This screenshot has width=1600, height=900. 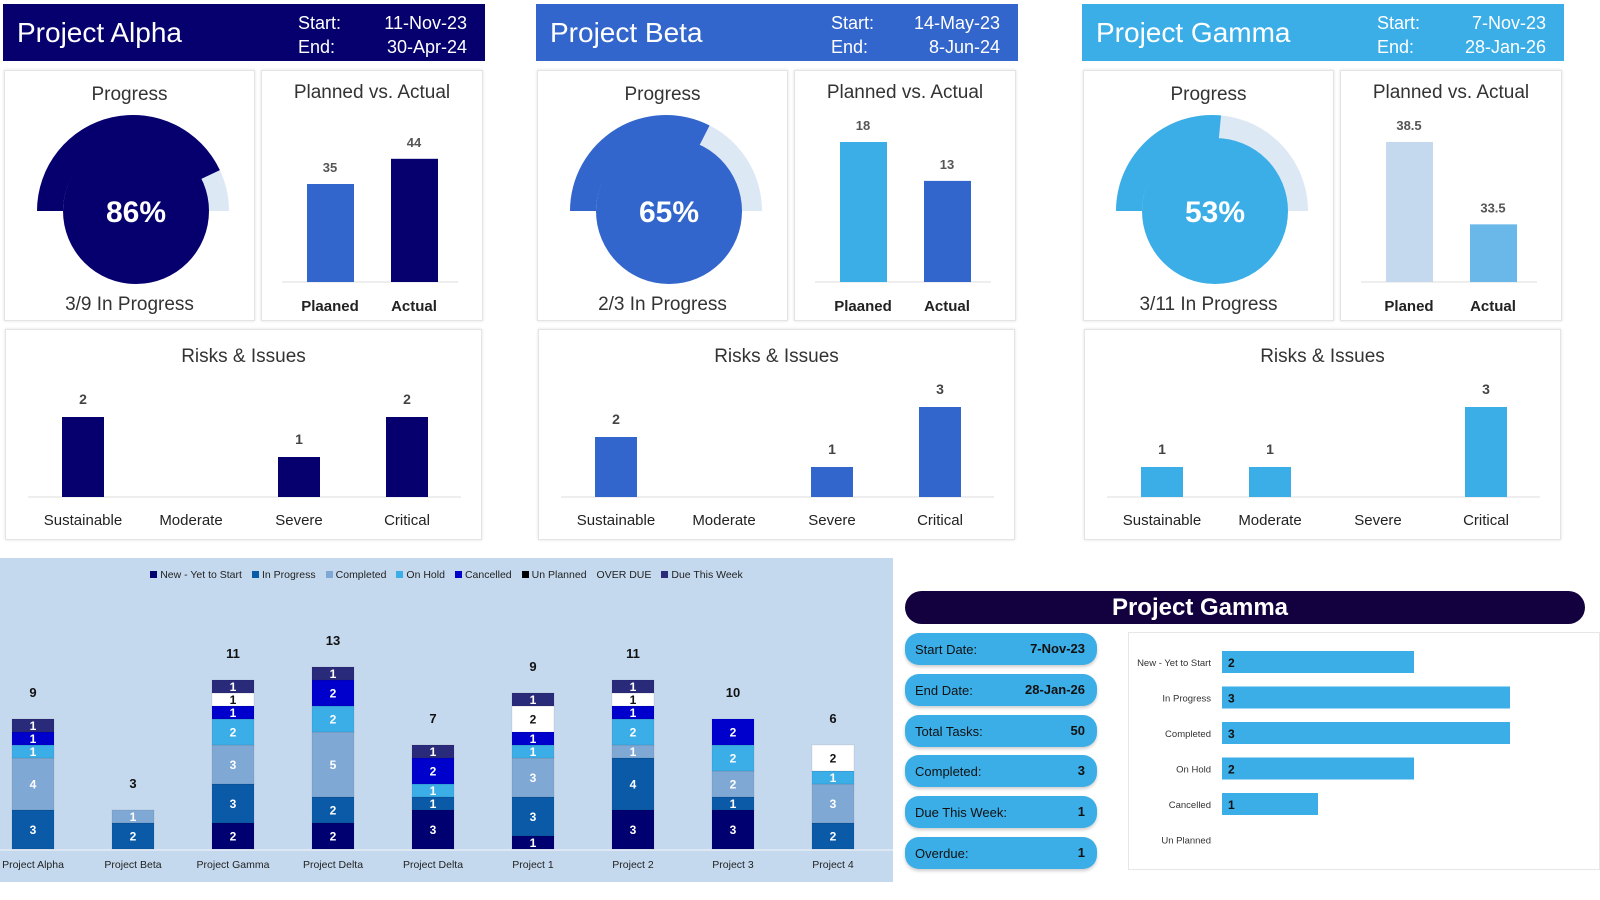 What do you see at coordinates (1493, 306) in the screenshot?
I see `pva-category-label: Actual` at bounding box center [1493, 306].